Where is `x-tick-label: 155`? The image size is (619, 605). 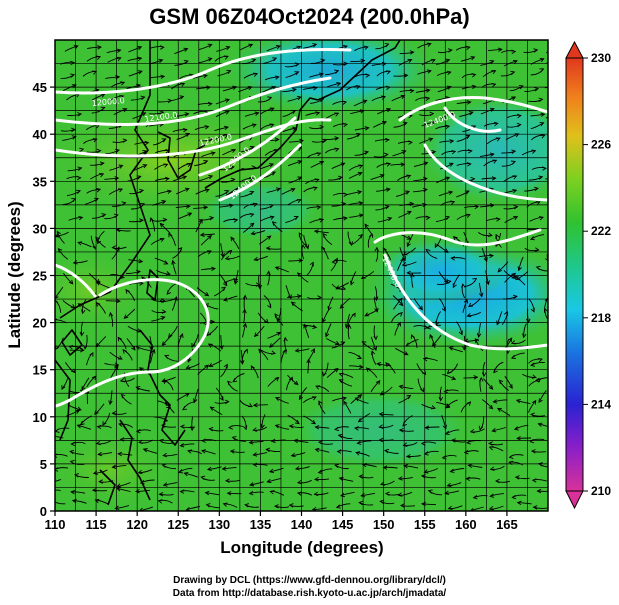 x-tick-label: 155 is located at coordinates (425, 524).